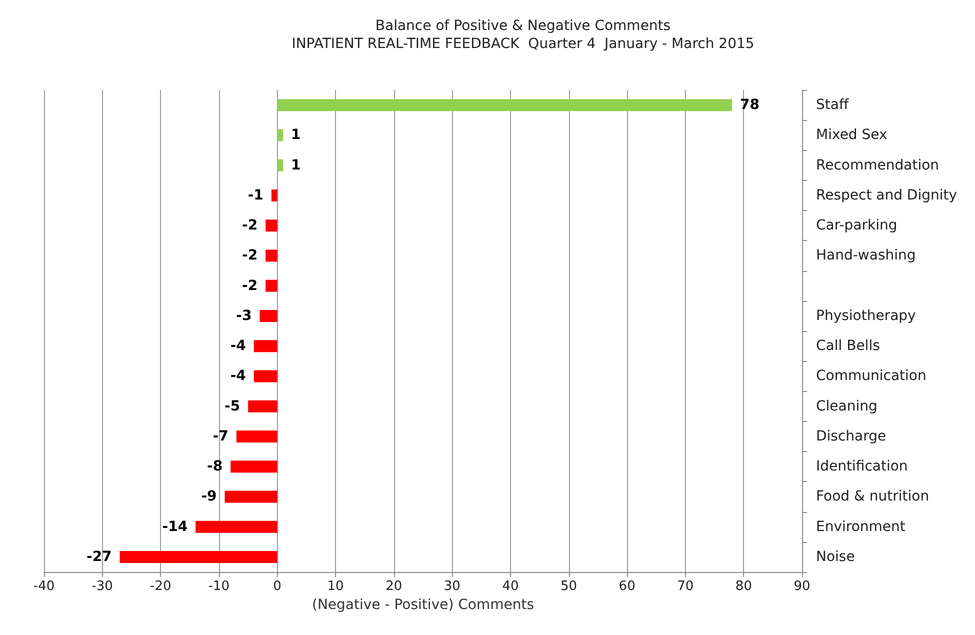 The width and height of the screenshot is (975, 635). Describe the element at coordinates (851, 436) in the screenshot. I see `y-tick-label: Discharge` at that location.